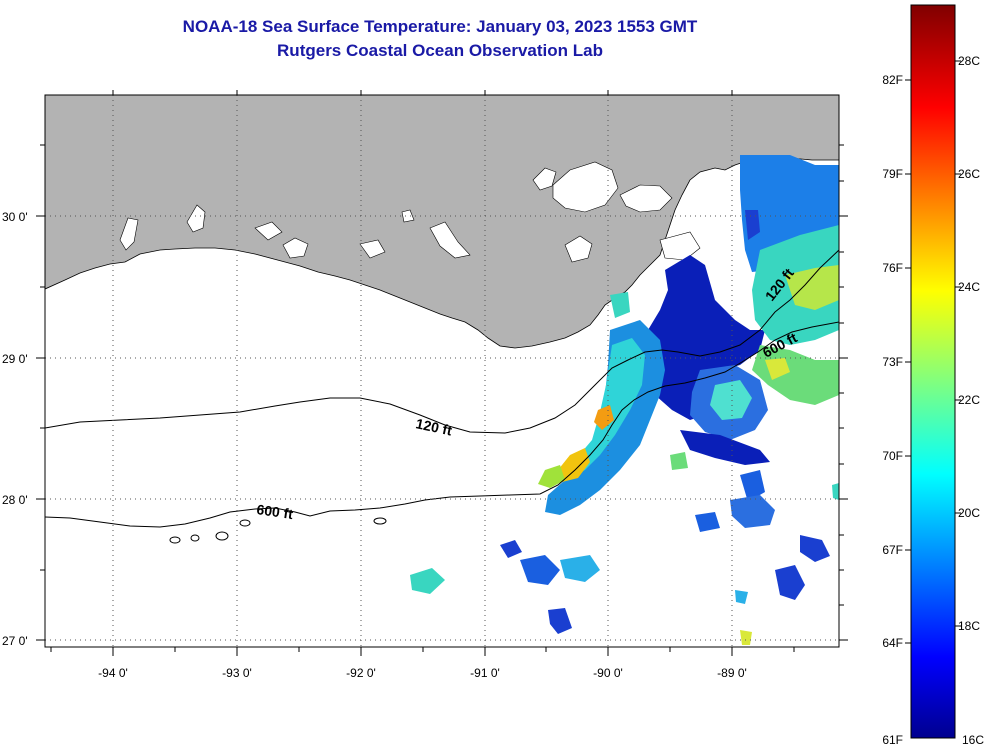 The height and width of the screenshot is (754, 992). I want to click on cb-label-22c: 22C, so click(969, 400).